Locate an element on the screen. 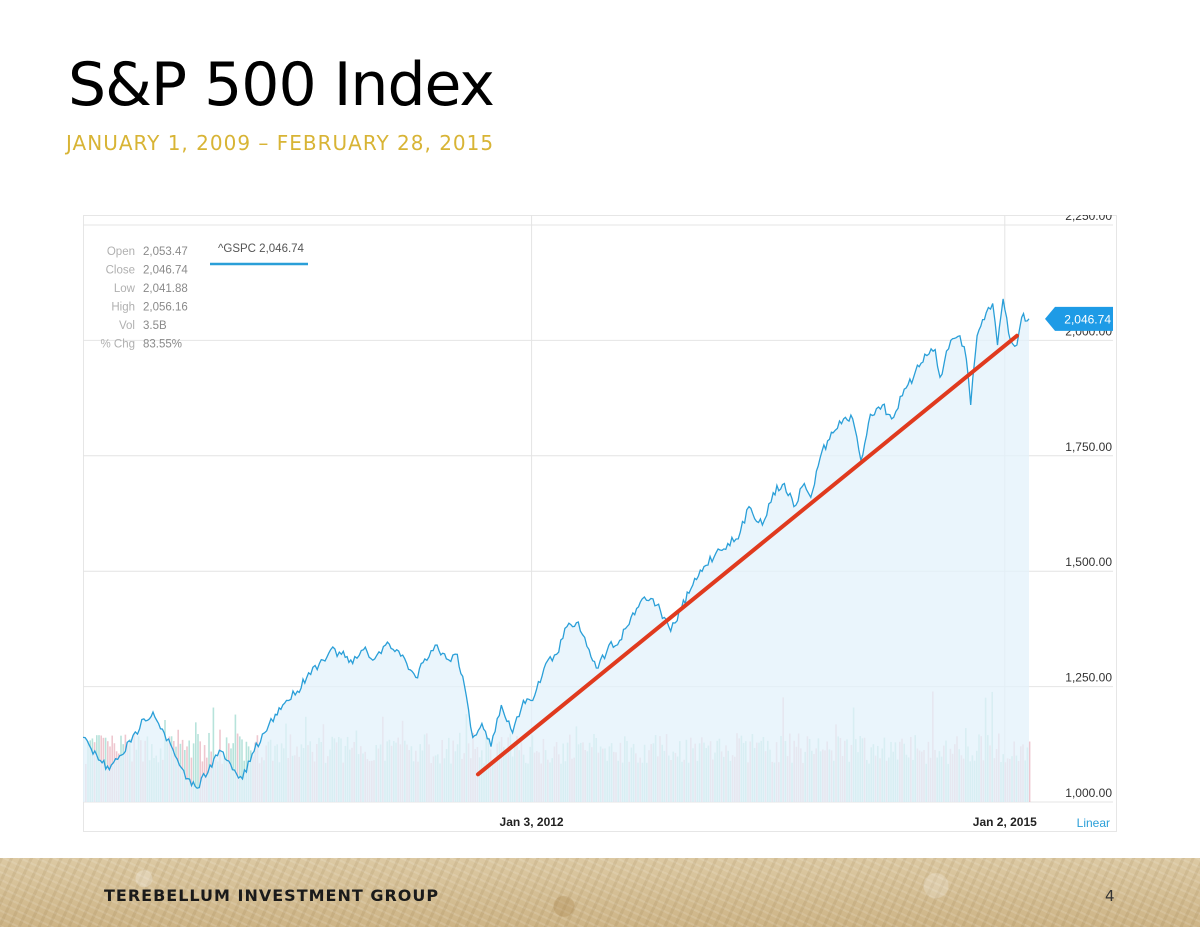 This screenshot has height=927, width=1200. stat-label: Vol is located at coordinates (127, 326).